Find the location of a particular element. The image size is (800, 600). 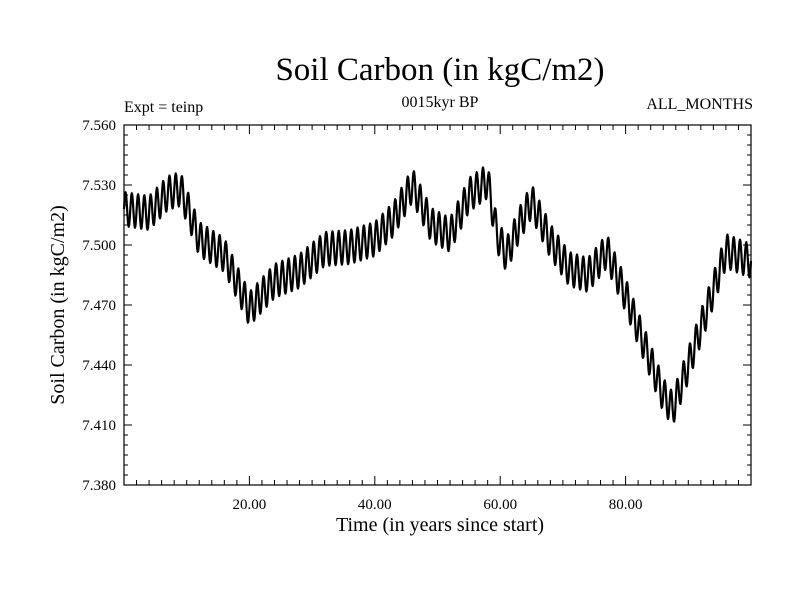

y-tick-label: 7.530 is located at coordinates (99, 186).